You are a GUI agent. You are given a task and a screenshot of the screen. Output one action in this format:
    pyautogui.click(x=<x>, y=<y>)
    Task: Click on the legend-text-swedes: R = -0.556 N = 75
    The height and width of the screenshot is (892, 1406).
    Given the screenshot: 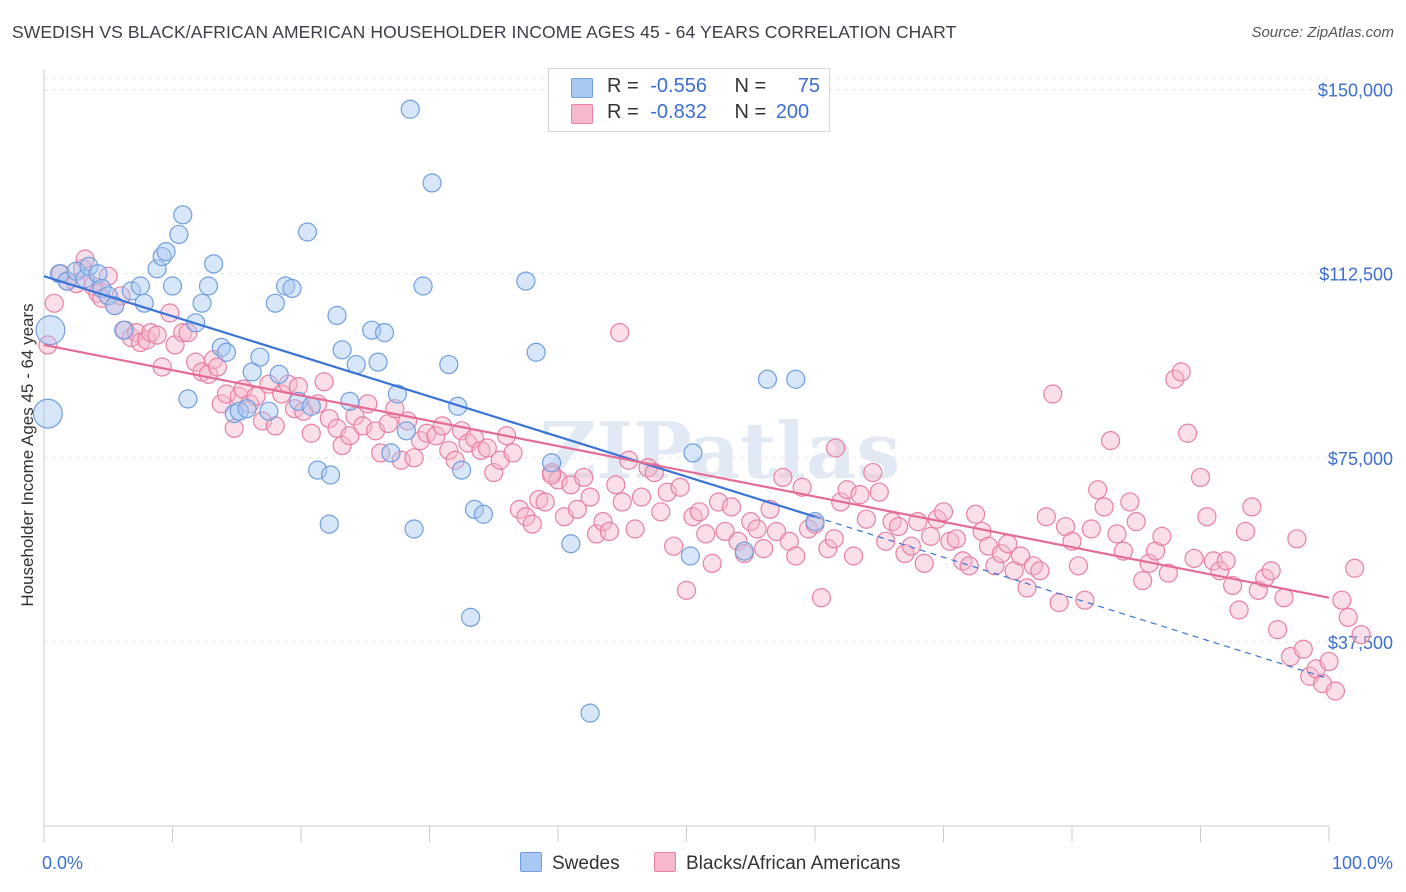 What is the action you would take?
    pyautogui.click(x=713, y=86)
    